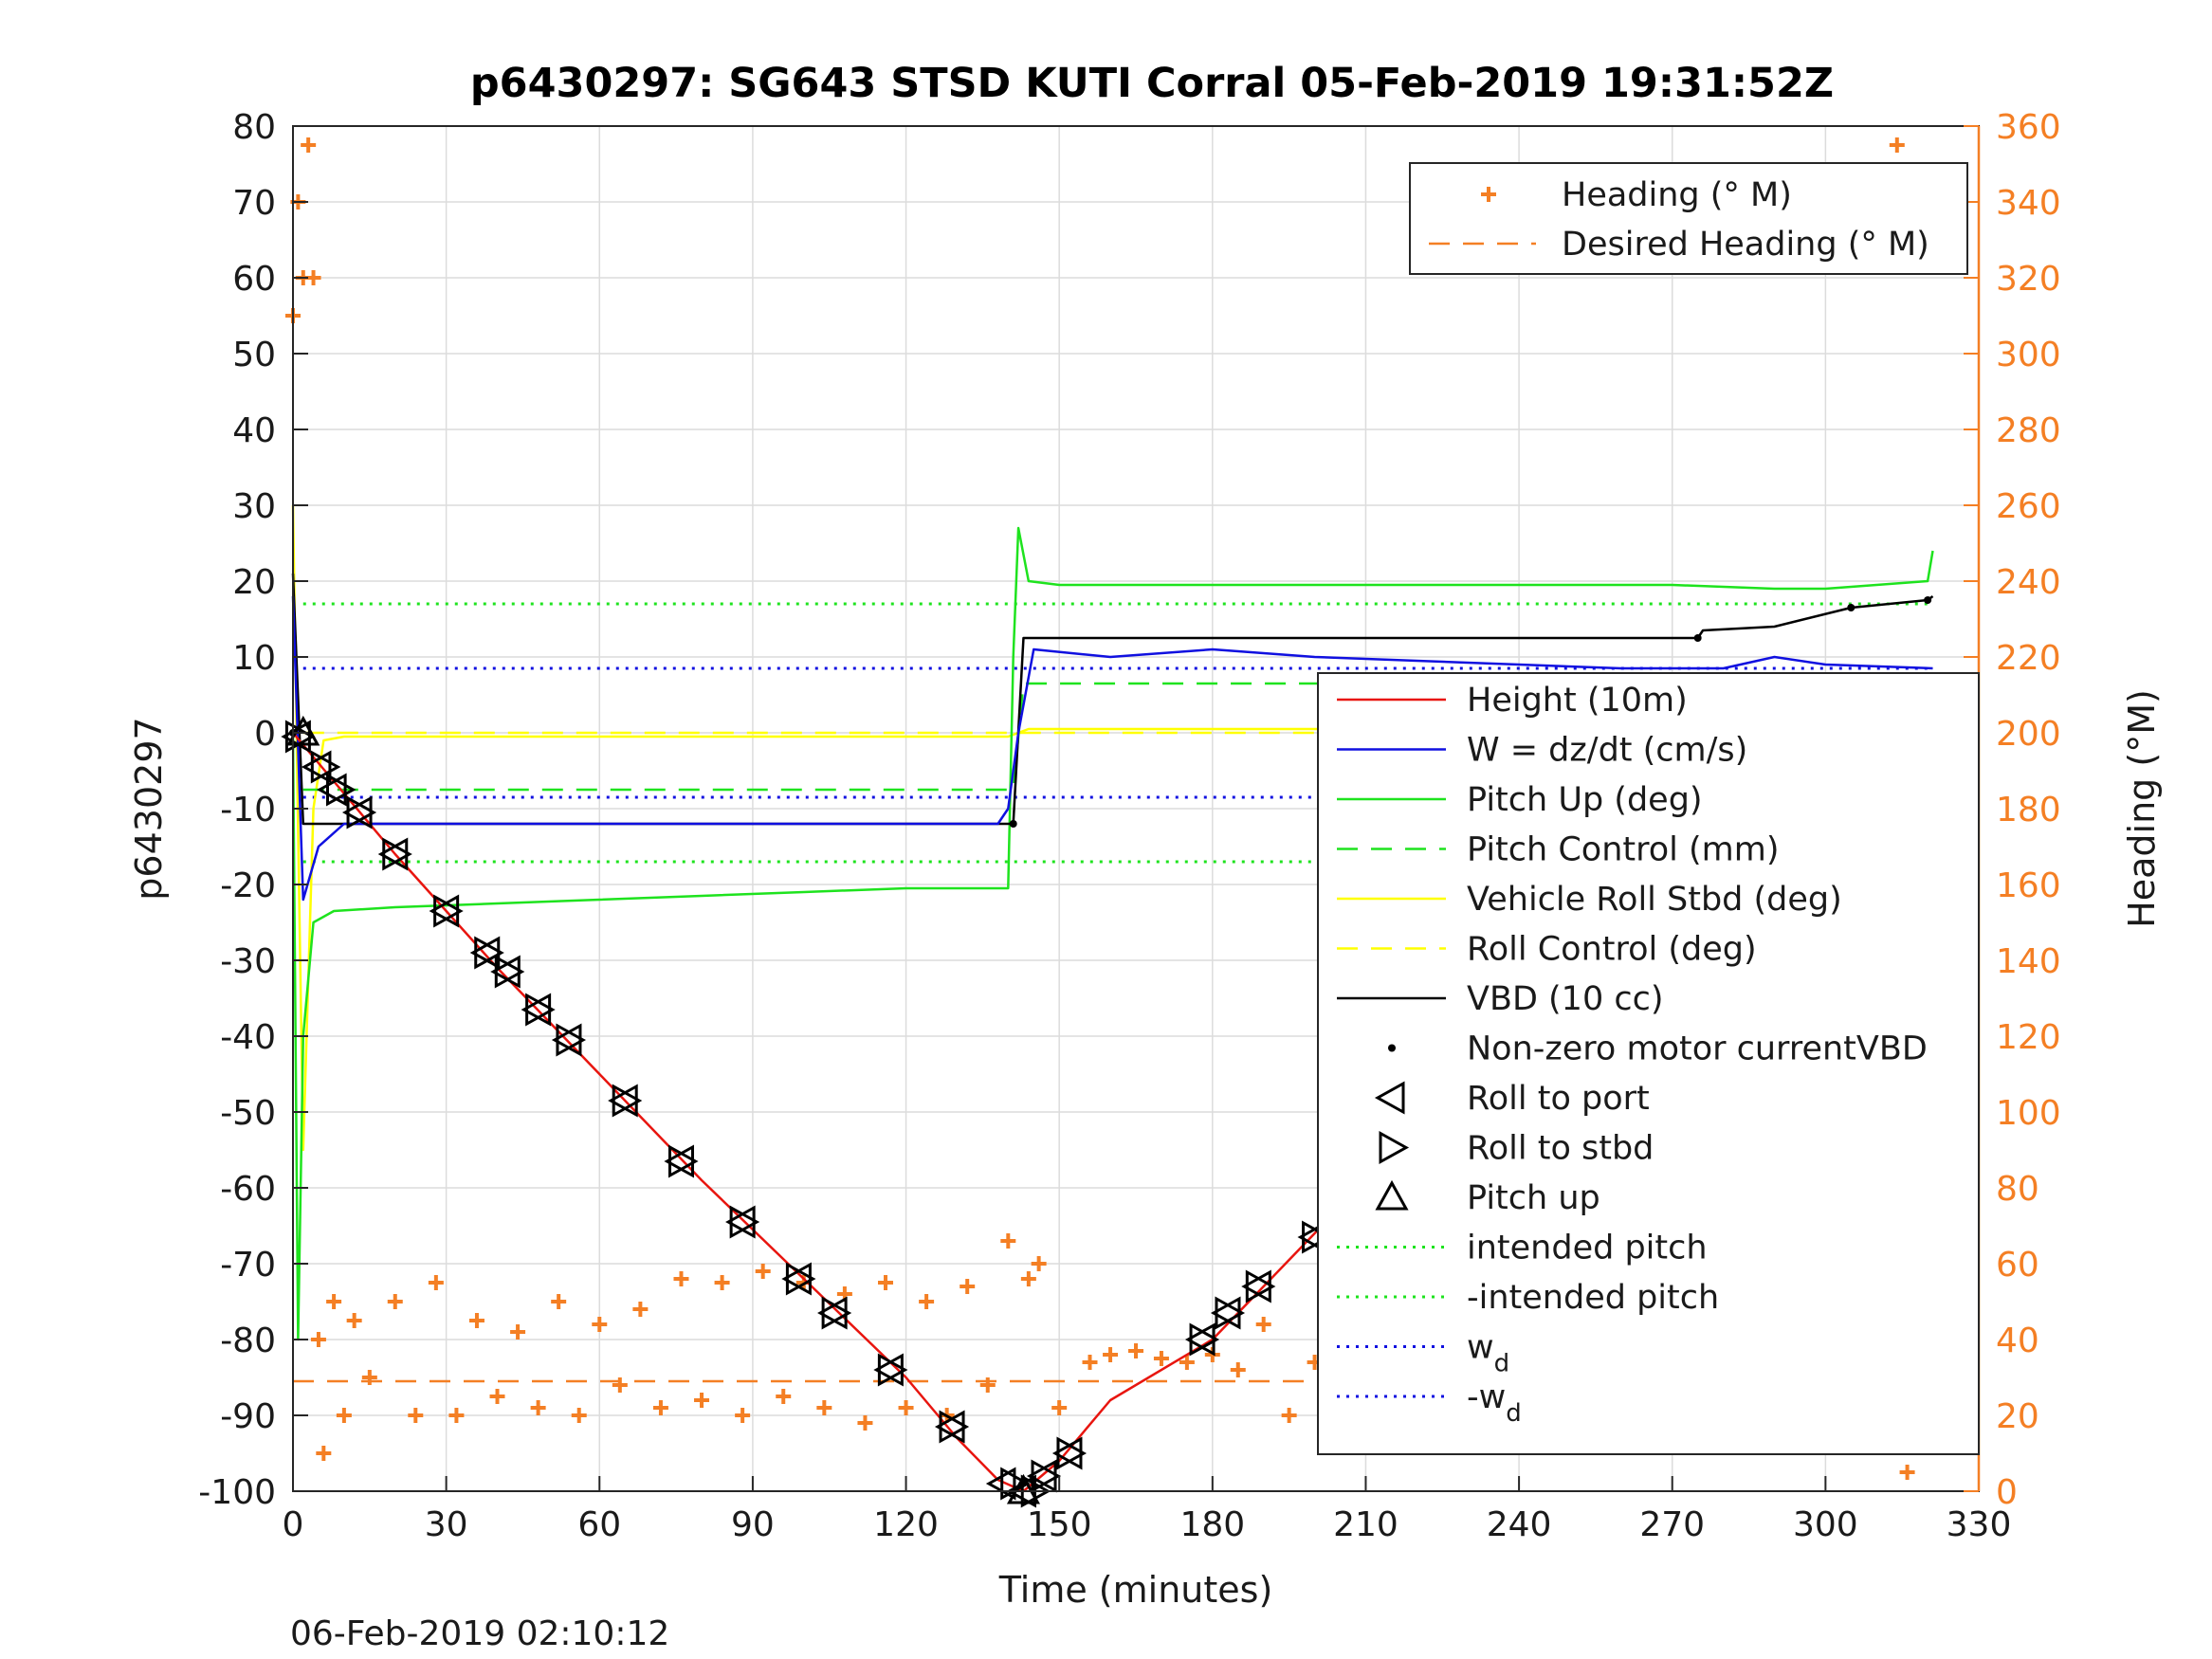 The height and width of the screenshot is (1659, 2212). Describe the element at coordinates (248, 885) in the screenshot. I see `y-tick-label: -20` at that location.